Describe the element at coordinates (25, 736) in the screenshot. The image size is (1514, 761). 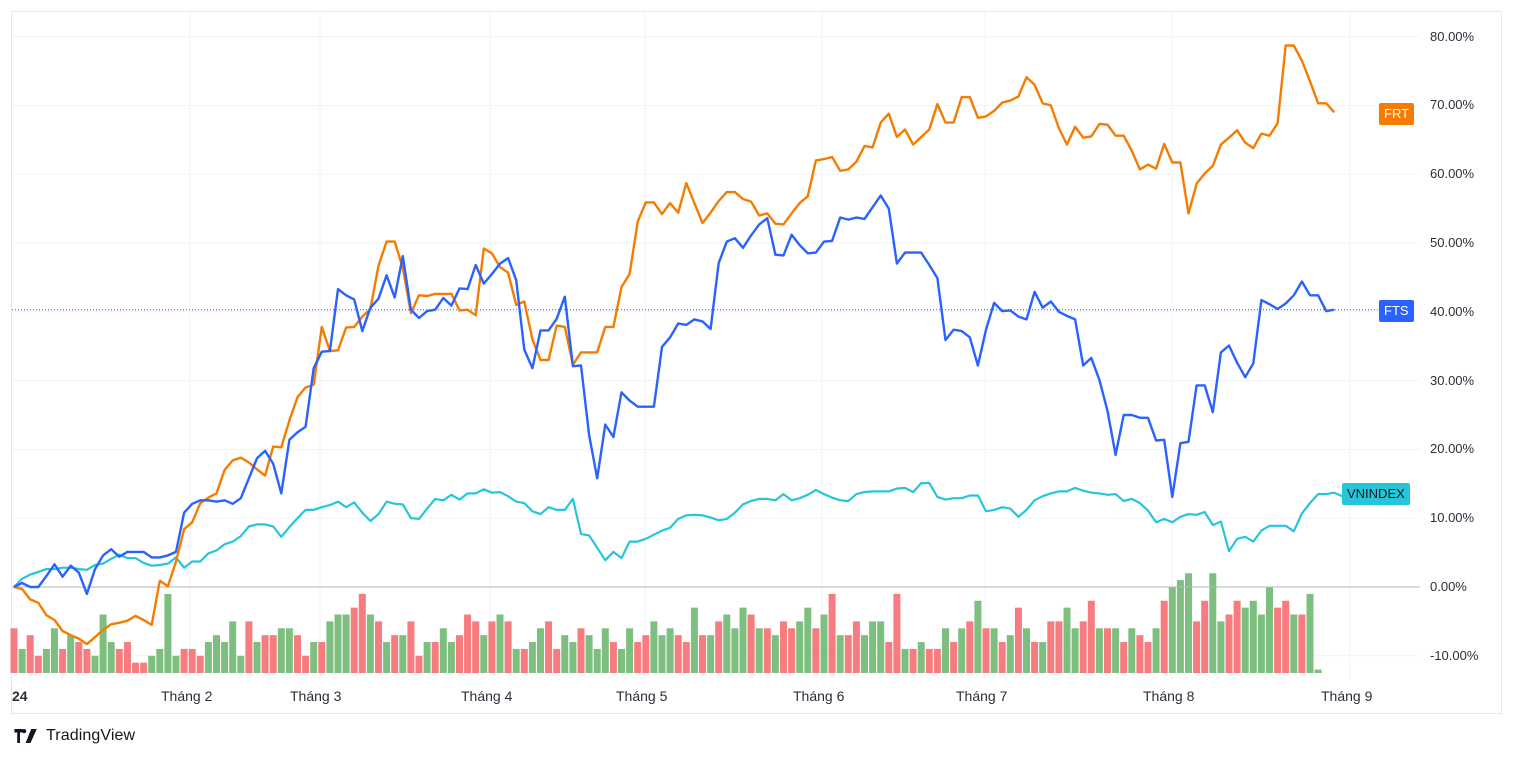
I see `tradingview-logo-icon` at that location.